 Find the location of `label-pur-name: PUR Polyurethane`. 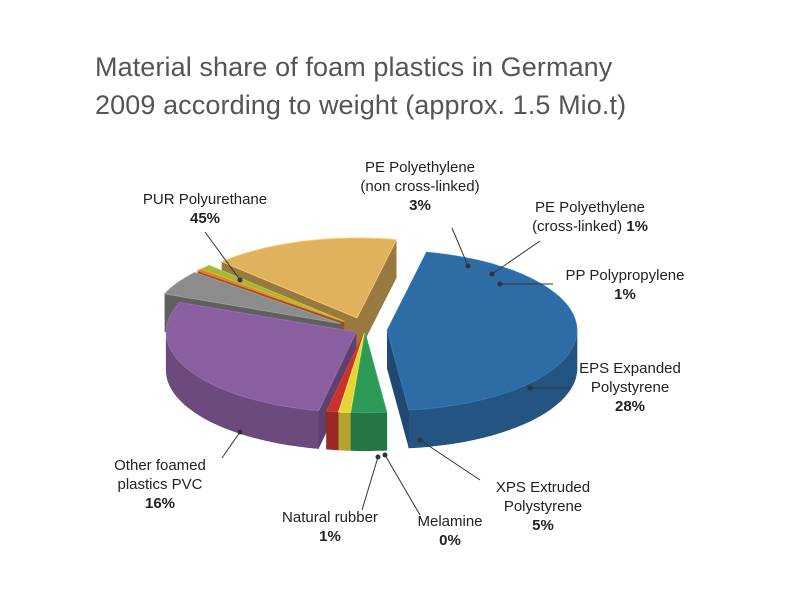

label-pur-name: PUR Polyurethane is located at coordinates (205, 199).